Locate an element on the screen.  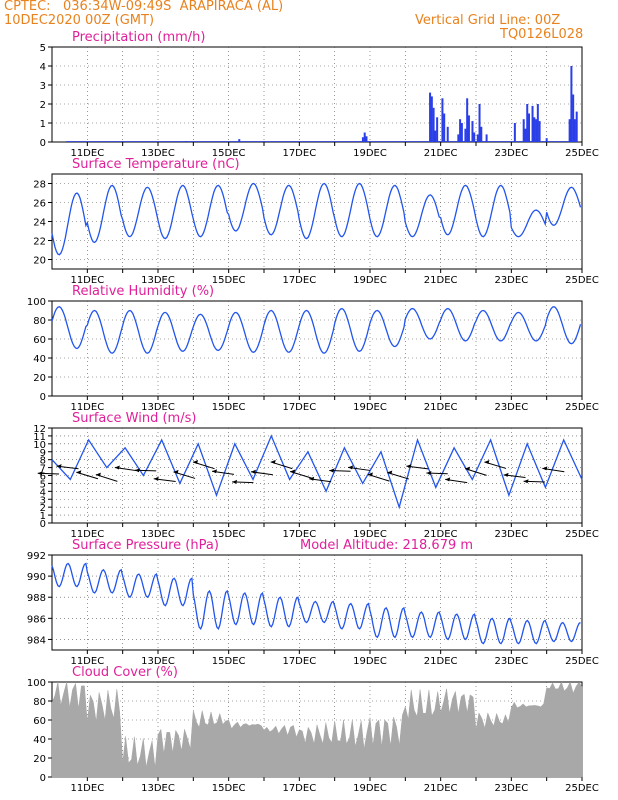
header-line-1: CPTEC: 036:34W-09:49S ARAPIRACA (AL) is located at coordinates (143, 7).